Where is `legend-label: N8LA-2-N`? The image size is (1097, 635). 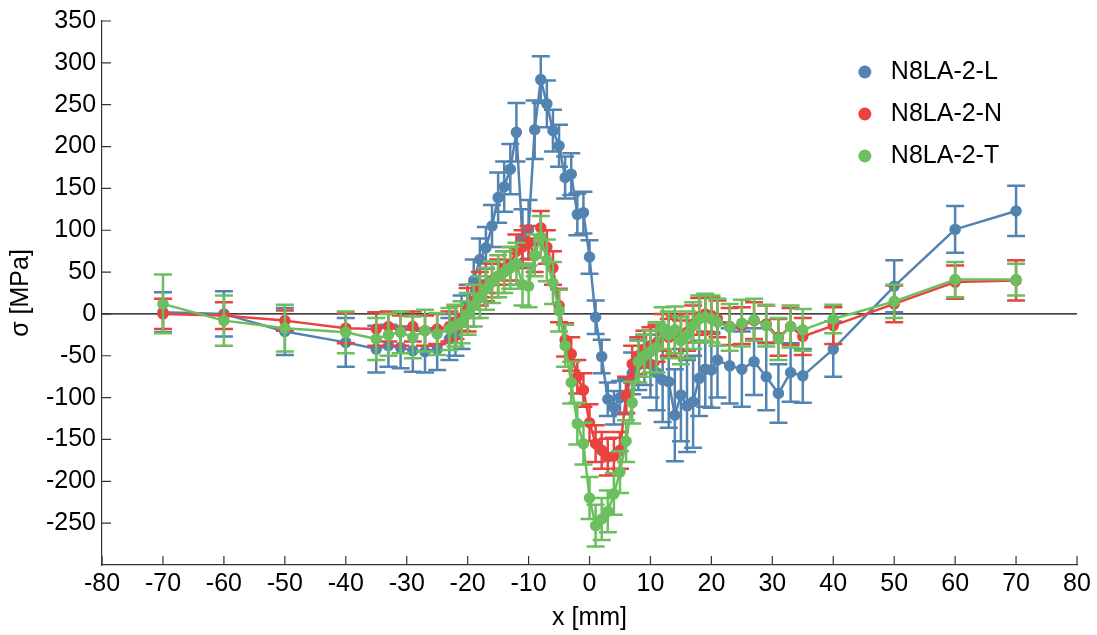
legend-label: N8LA-2-N is located at coordinates (946, 111).